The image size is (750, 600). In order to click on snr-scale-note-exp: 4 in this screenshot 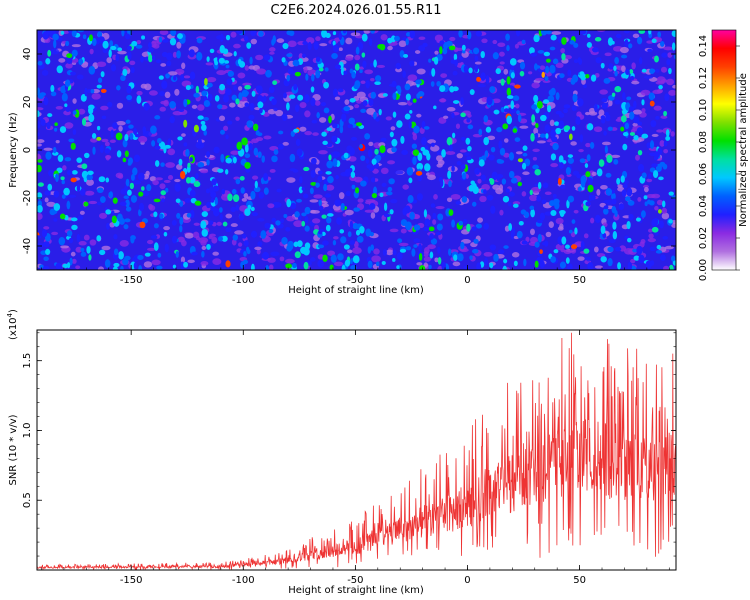, I will do `click(10, 314)`.